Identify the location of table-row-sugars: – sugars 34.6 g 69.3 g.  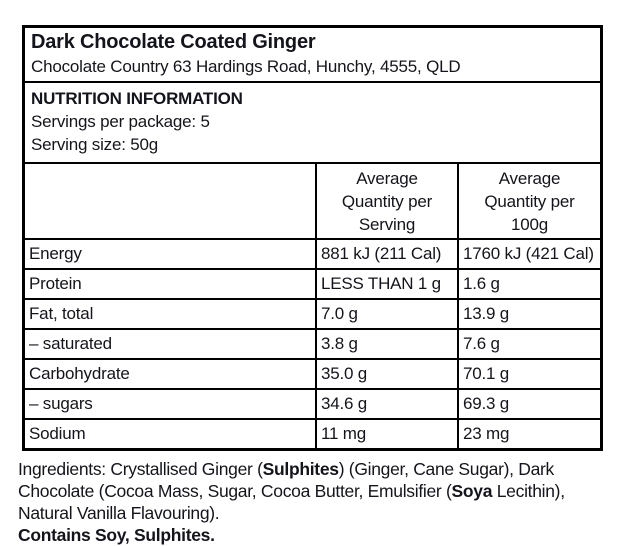
(312, 404).